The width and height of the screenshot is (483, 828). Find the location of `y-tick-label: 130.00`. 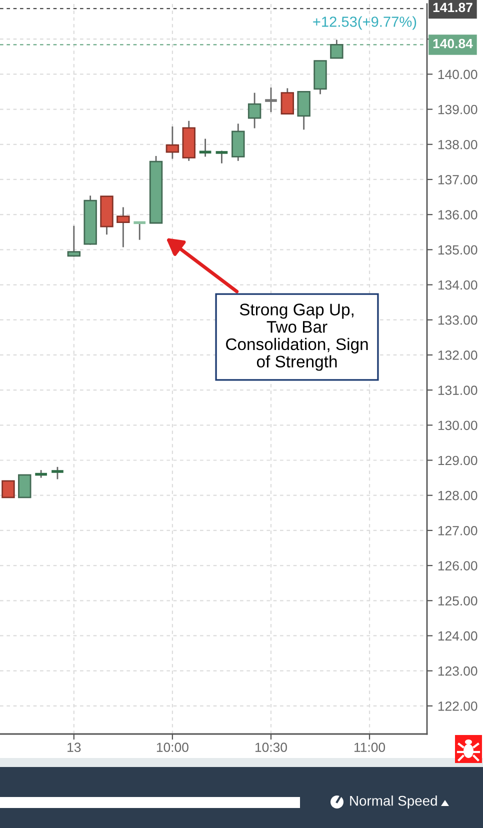

y-tick-label: 130.00 is located at coordinates (458, 425).